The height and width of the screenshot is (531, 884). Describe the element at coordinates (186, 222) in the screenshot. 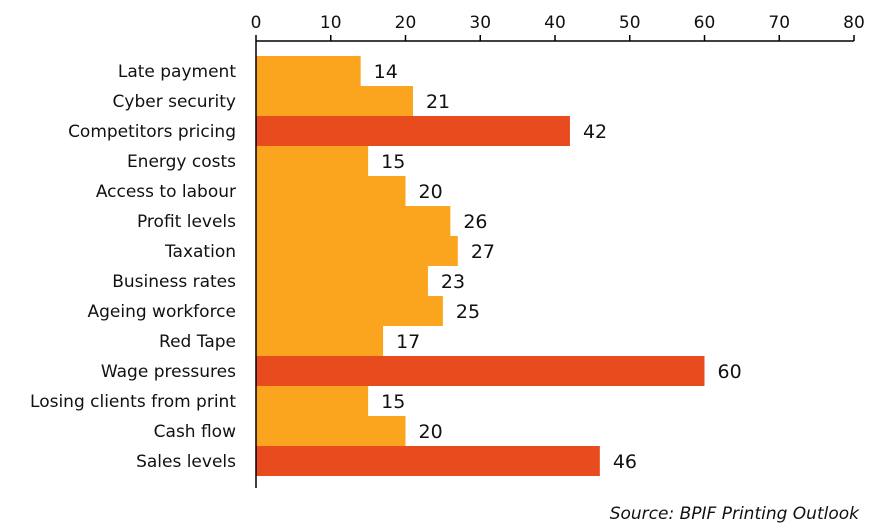

I see `category-label: Profit levels` at that location.